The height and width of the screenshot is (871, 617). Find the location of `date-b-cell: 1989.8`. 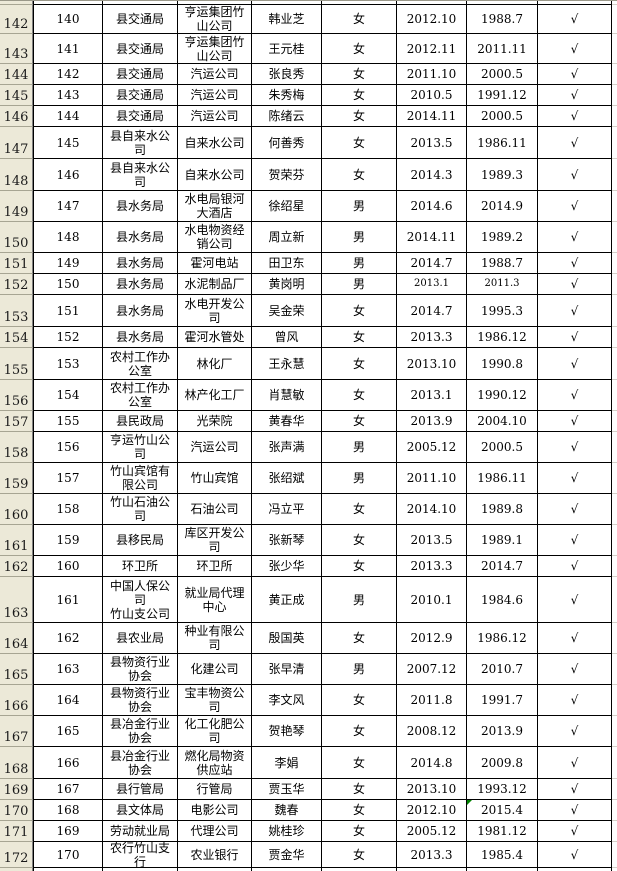

date-b-cell: 1989.8 is located at coordinates (502, 509).